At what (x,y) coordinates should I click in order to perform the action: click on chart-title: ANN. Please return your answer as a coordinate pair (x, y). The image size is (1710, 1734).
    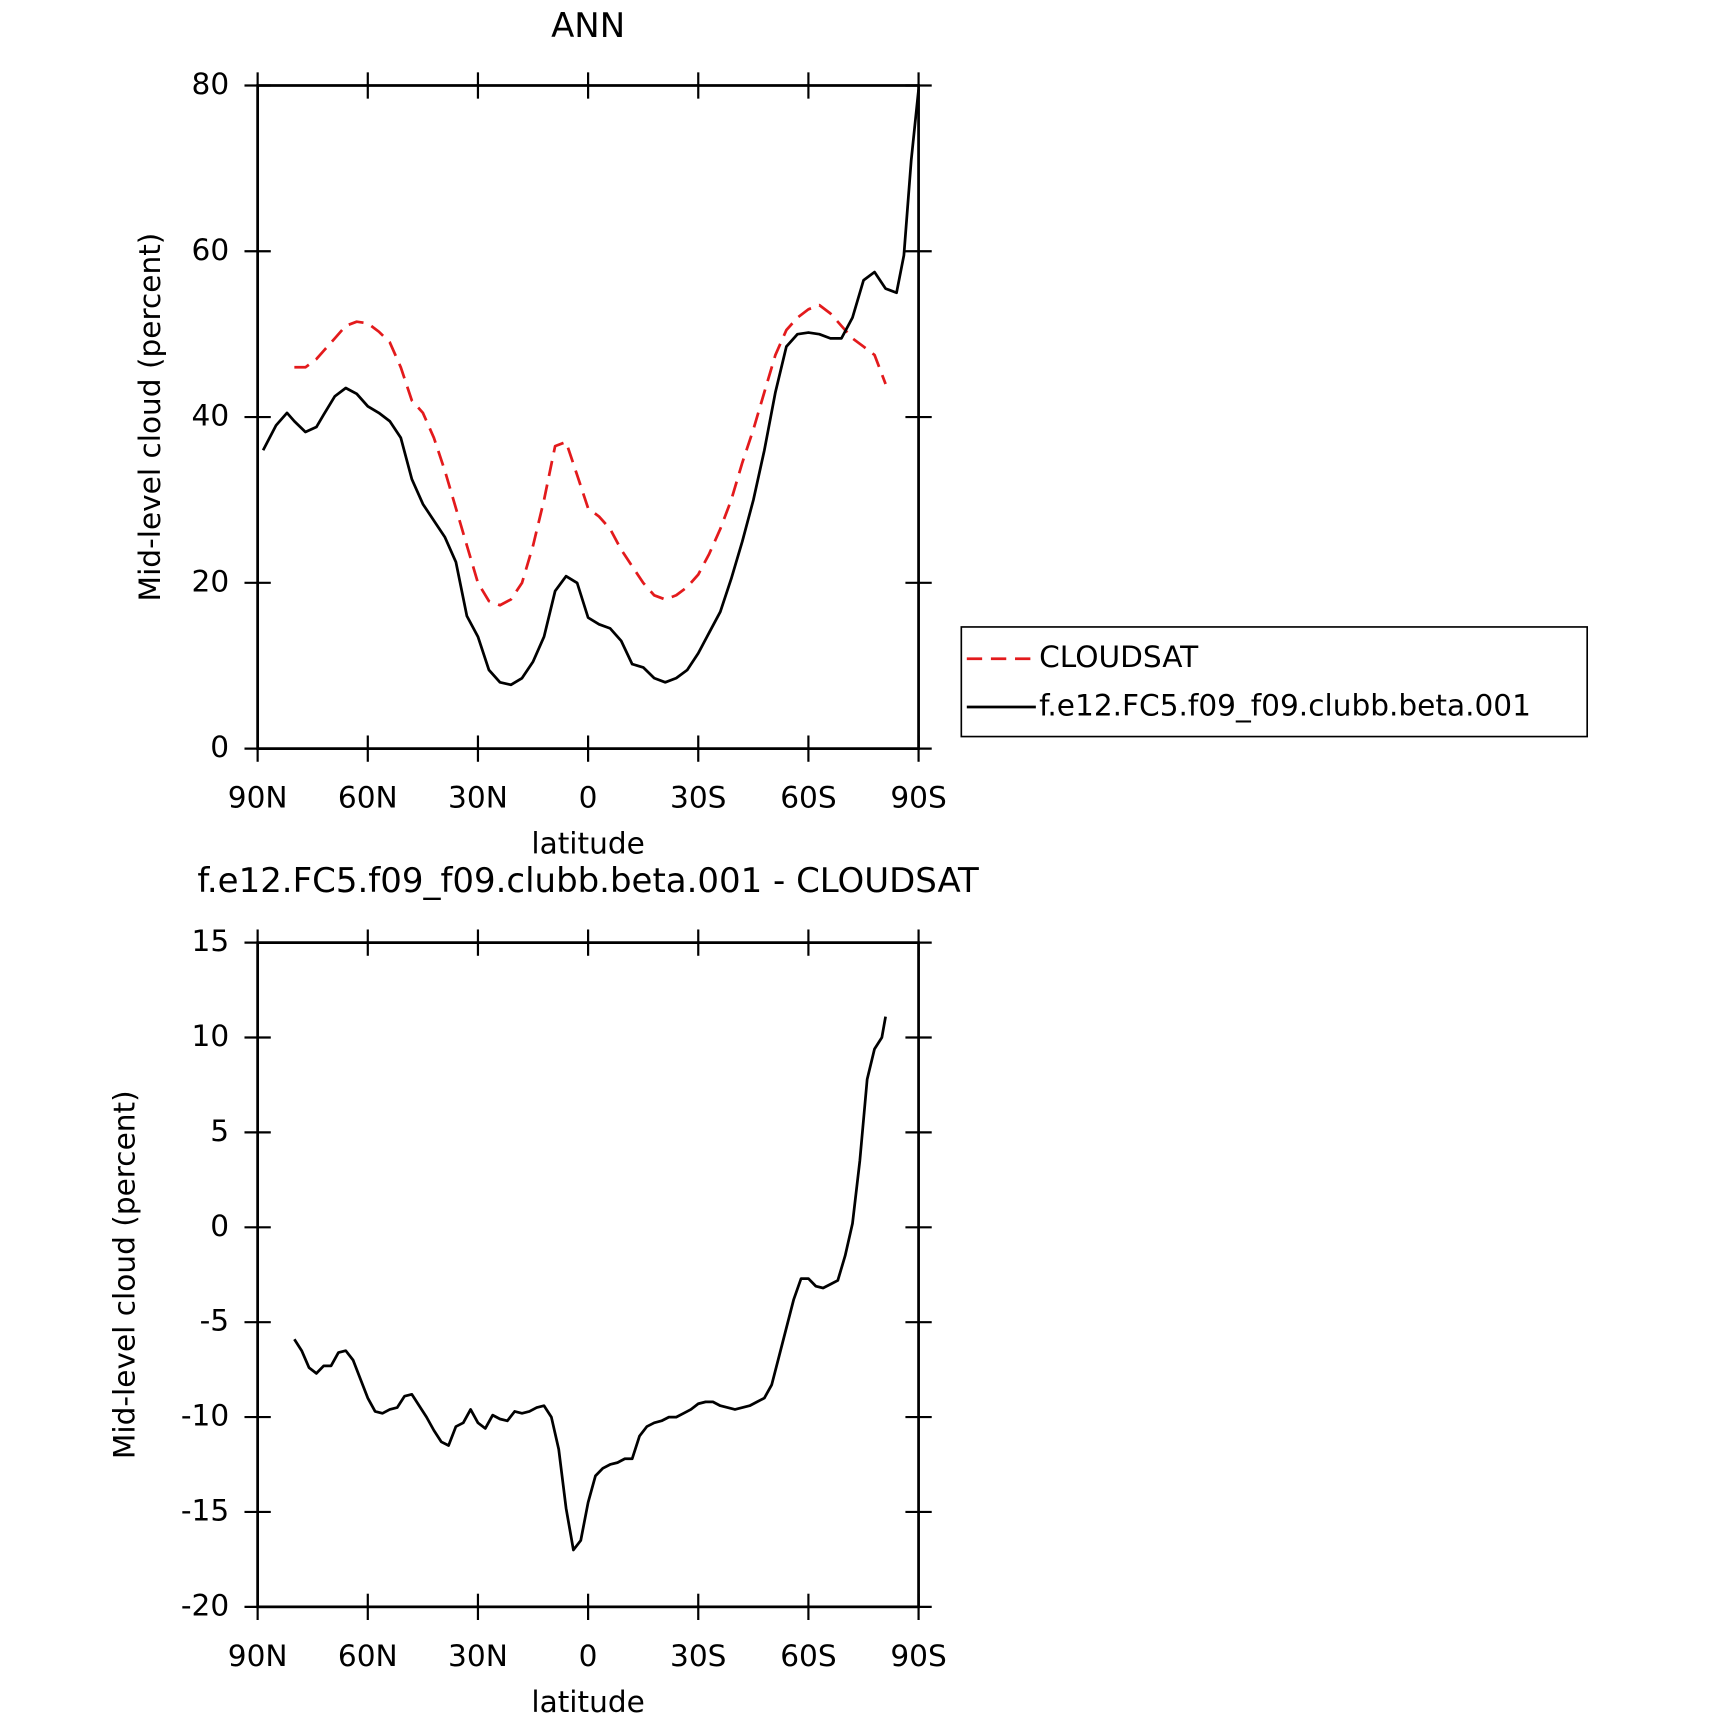
    Looking at the image, I should click on (588, 26).